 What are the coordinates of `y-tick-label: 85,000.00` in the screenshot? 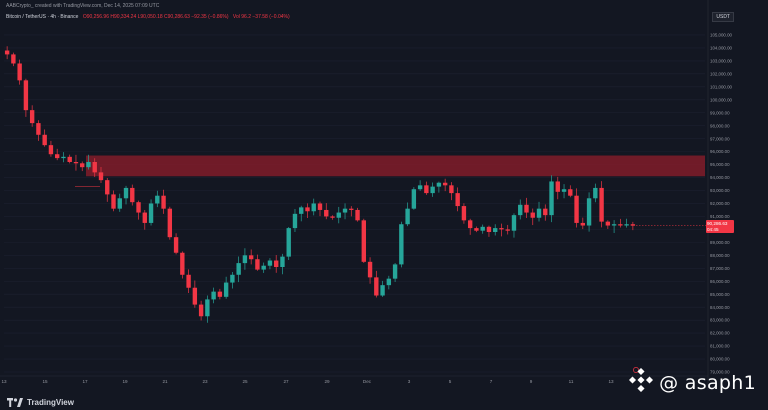 It's located at (720, 294).